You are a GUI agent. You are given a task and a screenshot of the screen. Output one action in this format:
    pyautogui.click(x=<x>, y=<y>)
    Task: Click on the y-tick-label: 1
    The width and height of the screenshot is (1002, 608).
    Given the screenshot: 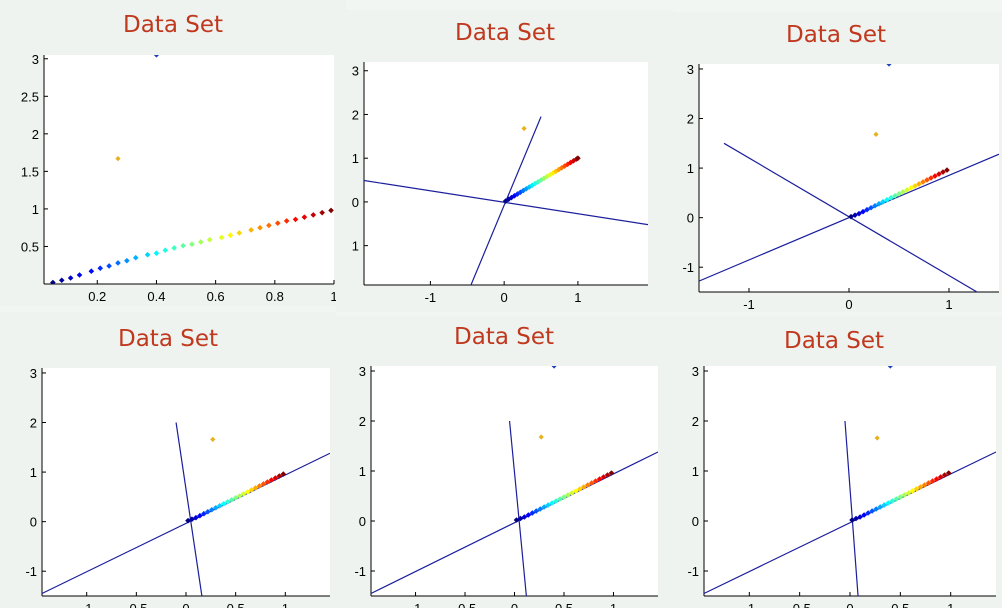 What is the action you would take?
    pyautogui.click(x=695, y=471)
    